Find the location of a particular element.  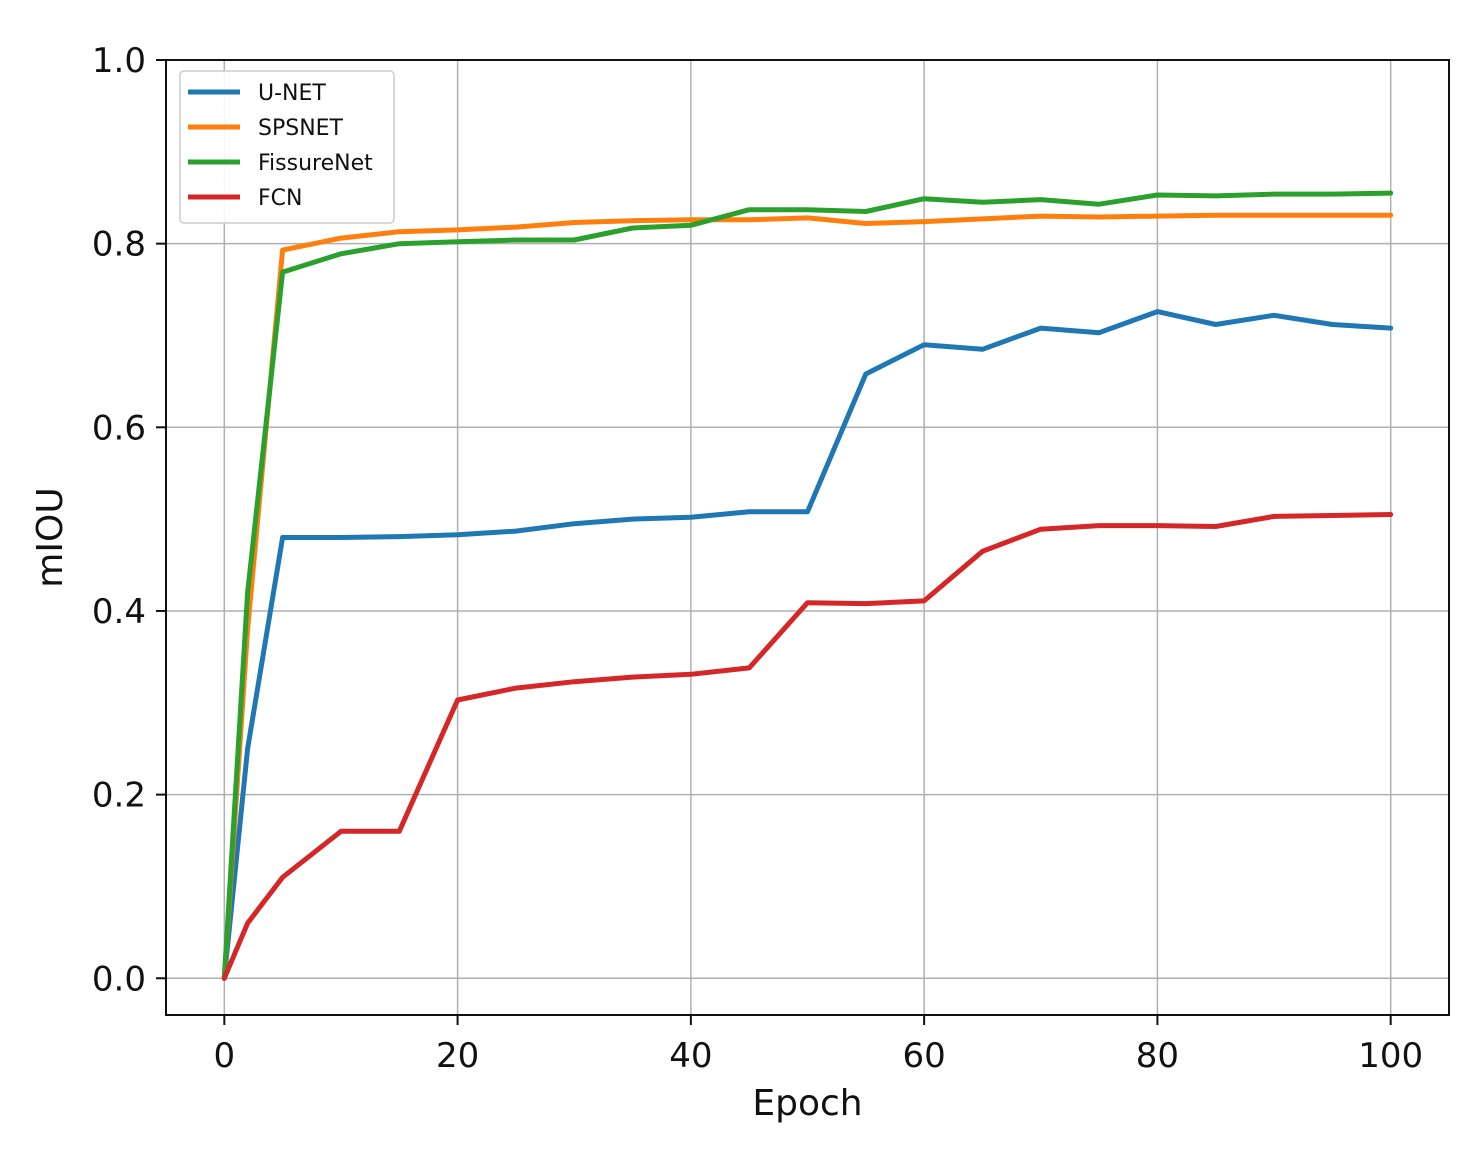

y-tick-label: 0.8 is located at coordinates (119, 245).